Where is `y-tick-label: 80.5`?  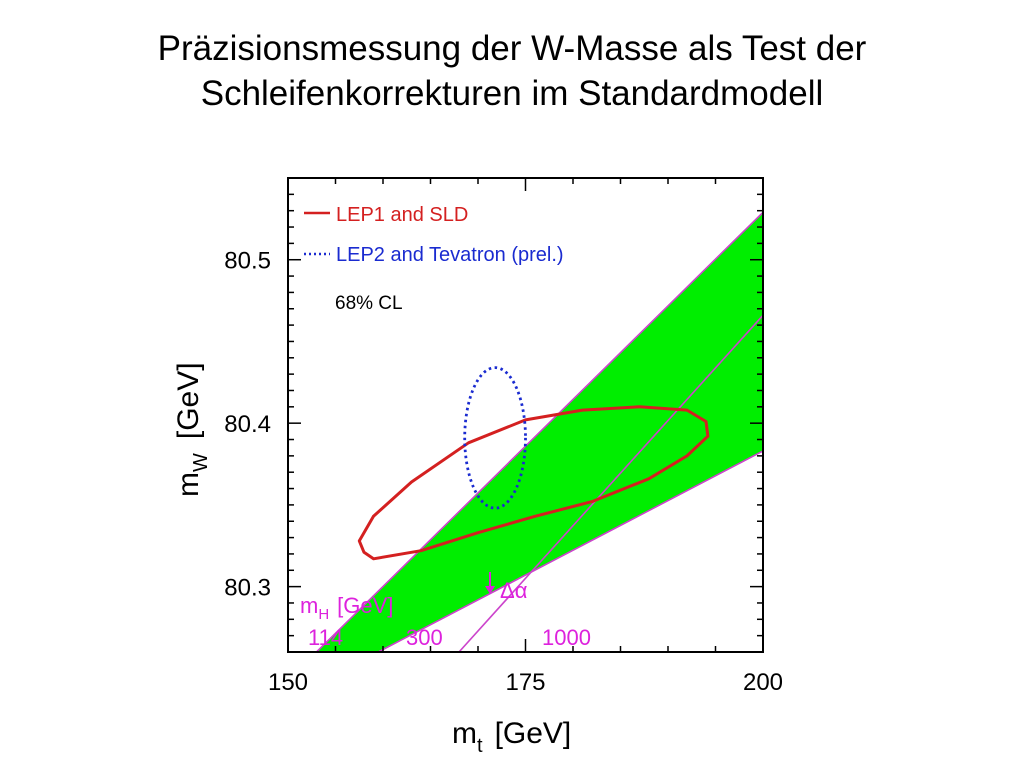
y-tick-label: 80.5 is located at coordinates (247, 261).